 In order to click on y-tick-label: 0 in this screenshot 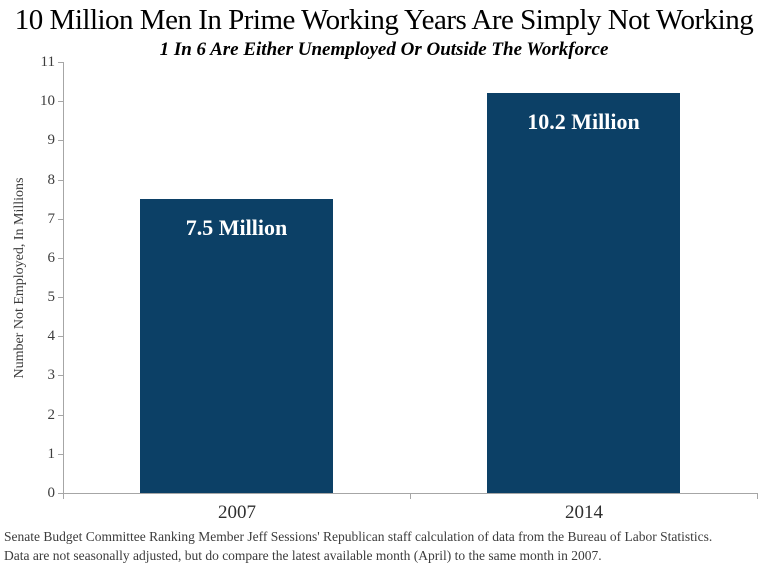, I will do `click(51, 493)`.